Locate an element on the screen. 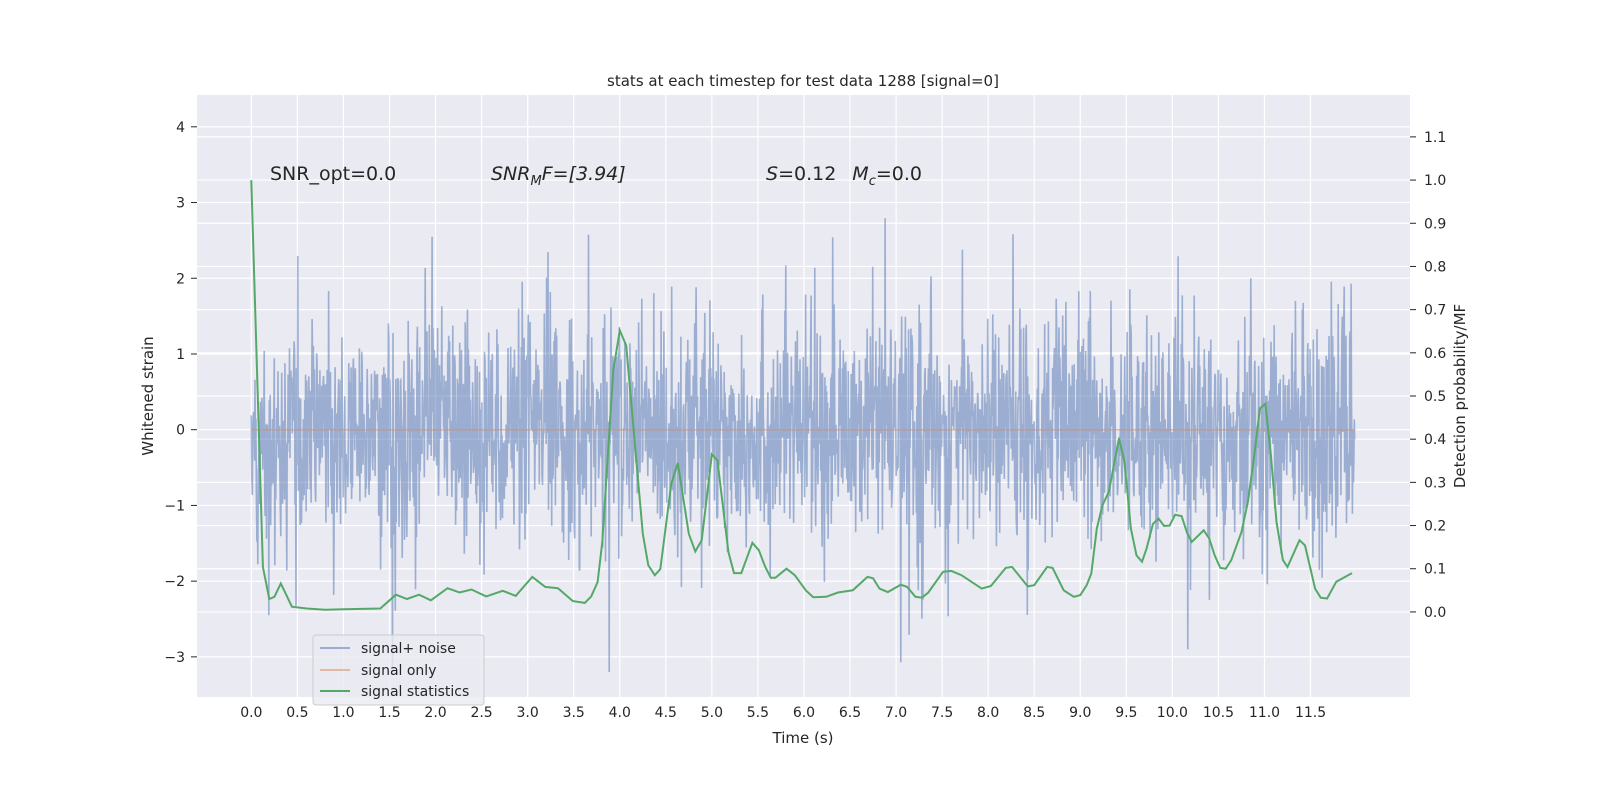 The image size is (1600, 800). right-y-tick-label: 0.5 is located at coordinates (1435, 397).